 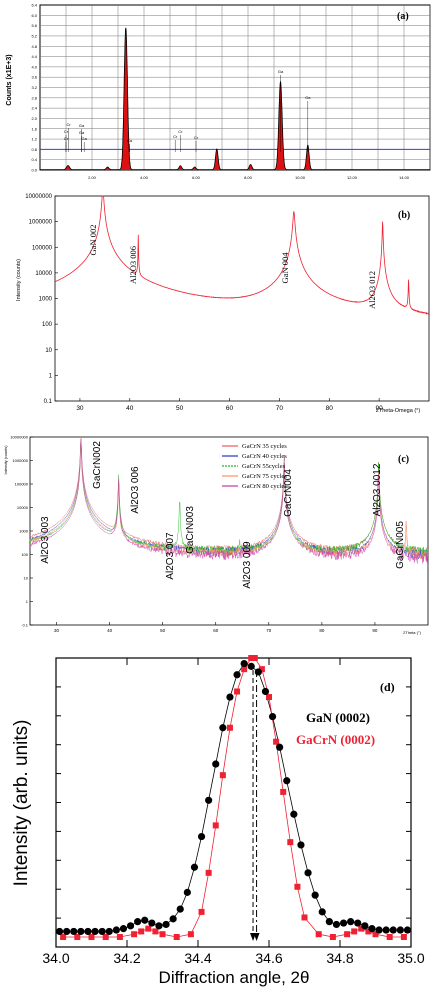 I want to click on y-tick-label: 1.2, so click(x=34, y=139).